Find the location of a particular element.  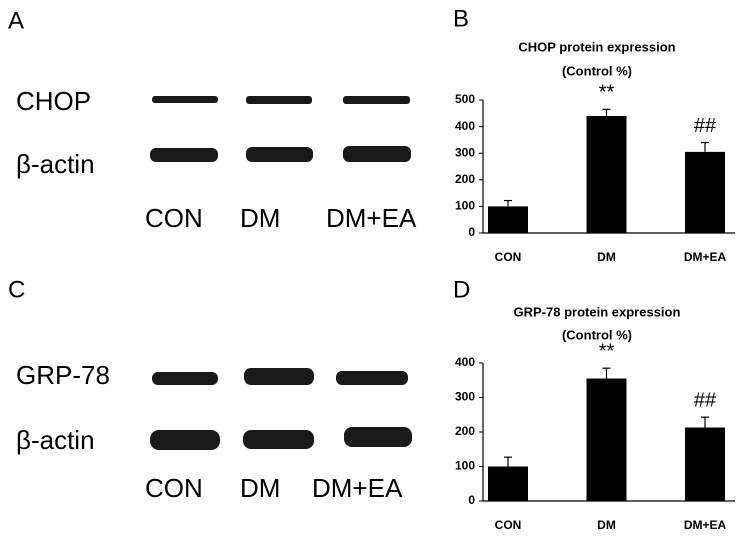

chart-title: CHOP protein expression is located at coordinates (596, 46).